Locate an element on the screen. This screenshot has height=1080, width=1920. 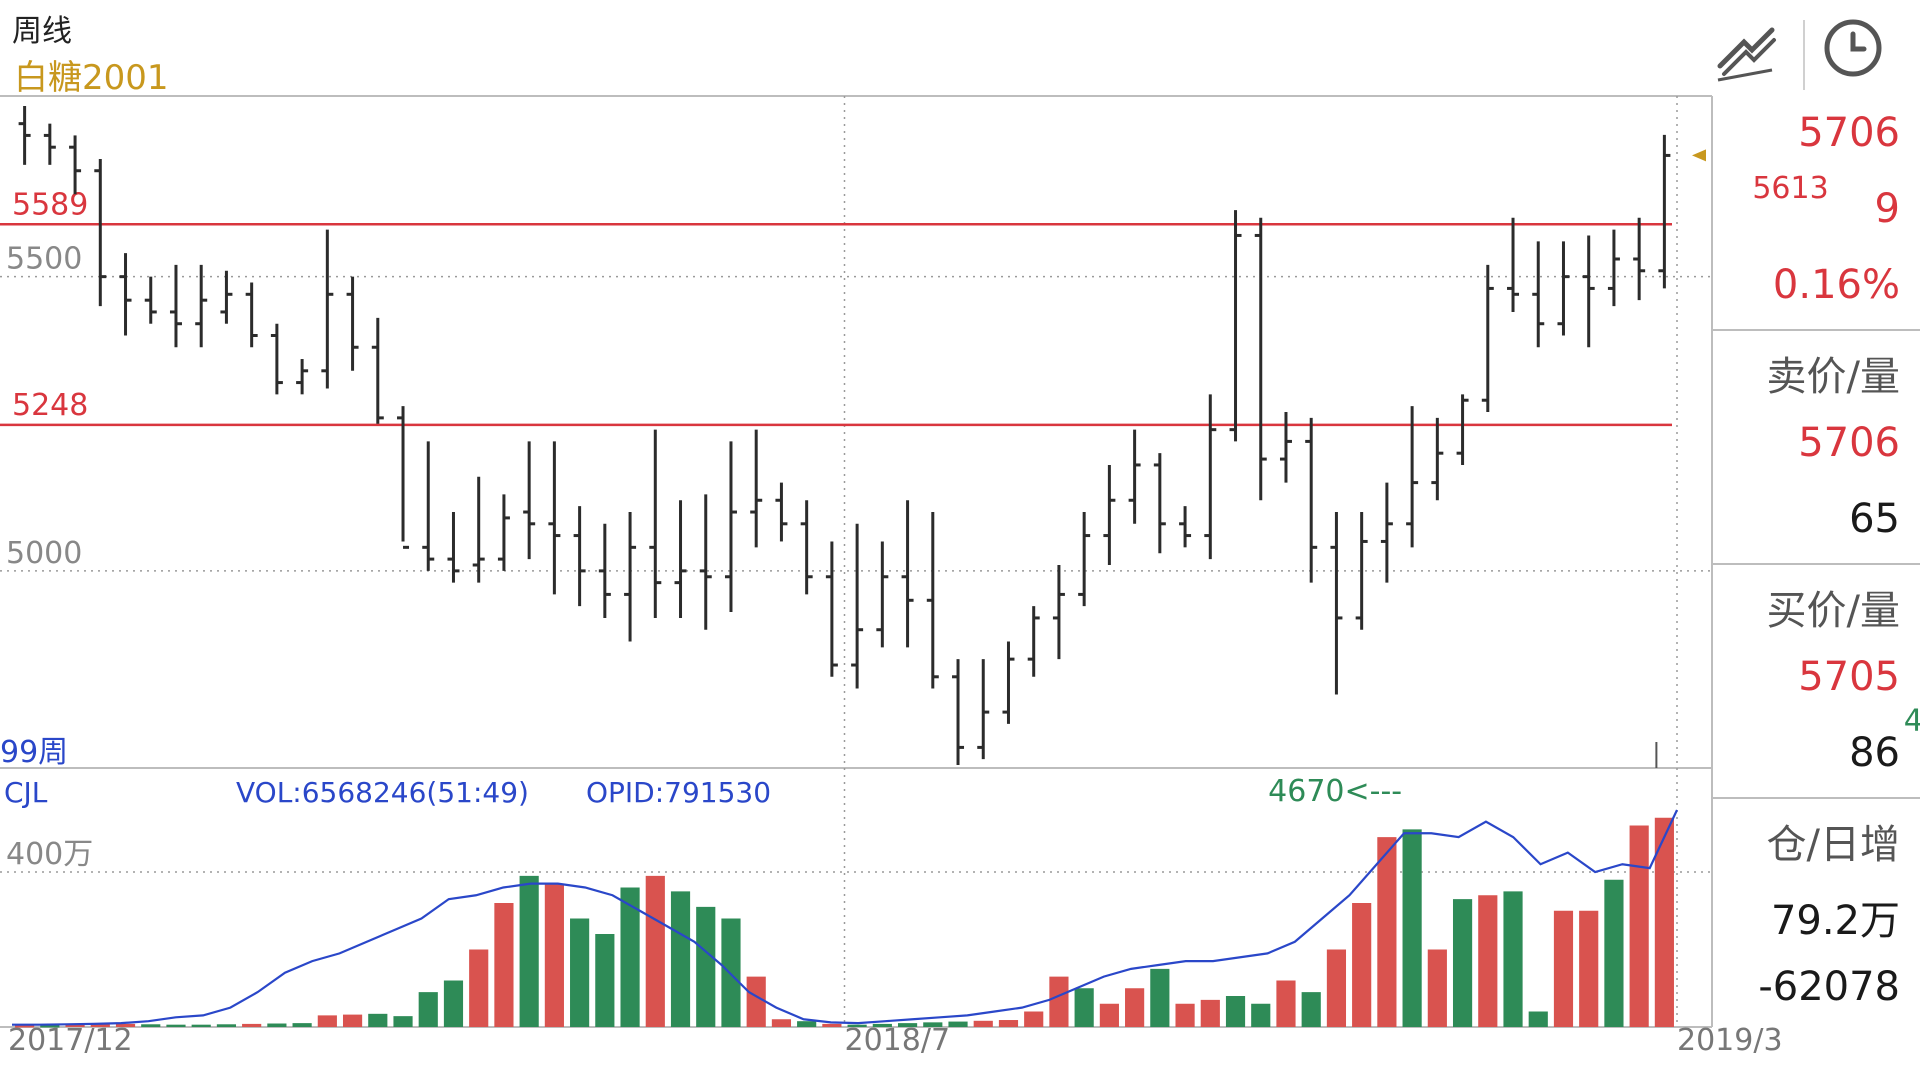
symbol-label: 白糖2001 is located at coordinates (91, 78).